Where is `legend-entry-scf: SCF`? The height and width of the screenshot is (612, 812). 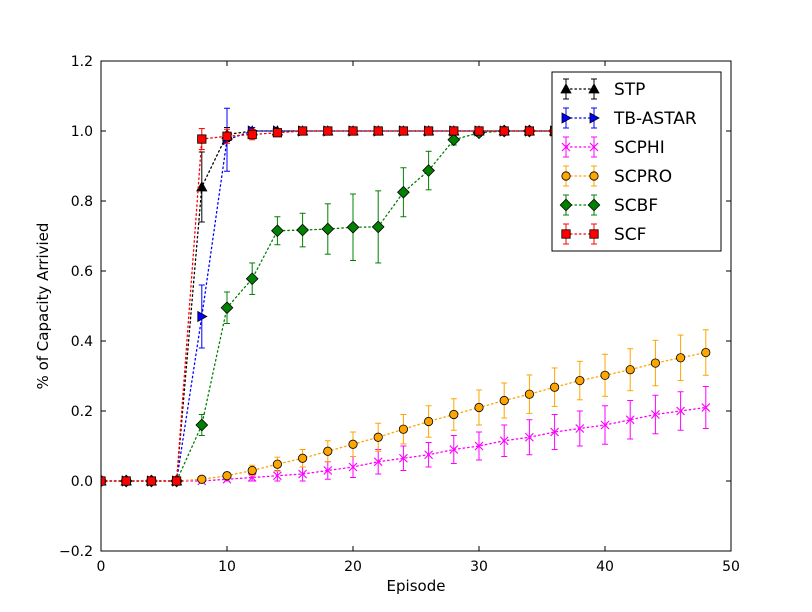
legend-entry-scf: SCF is located at coordinates (603, 234).